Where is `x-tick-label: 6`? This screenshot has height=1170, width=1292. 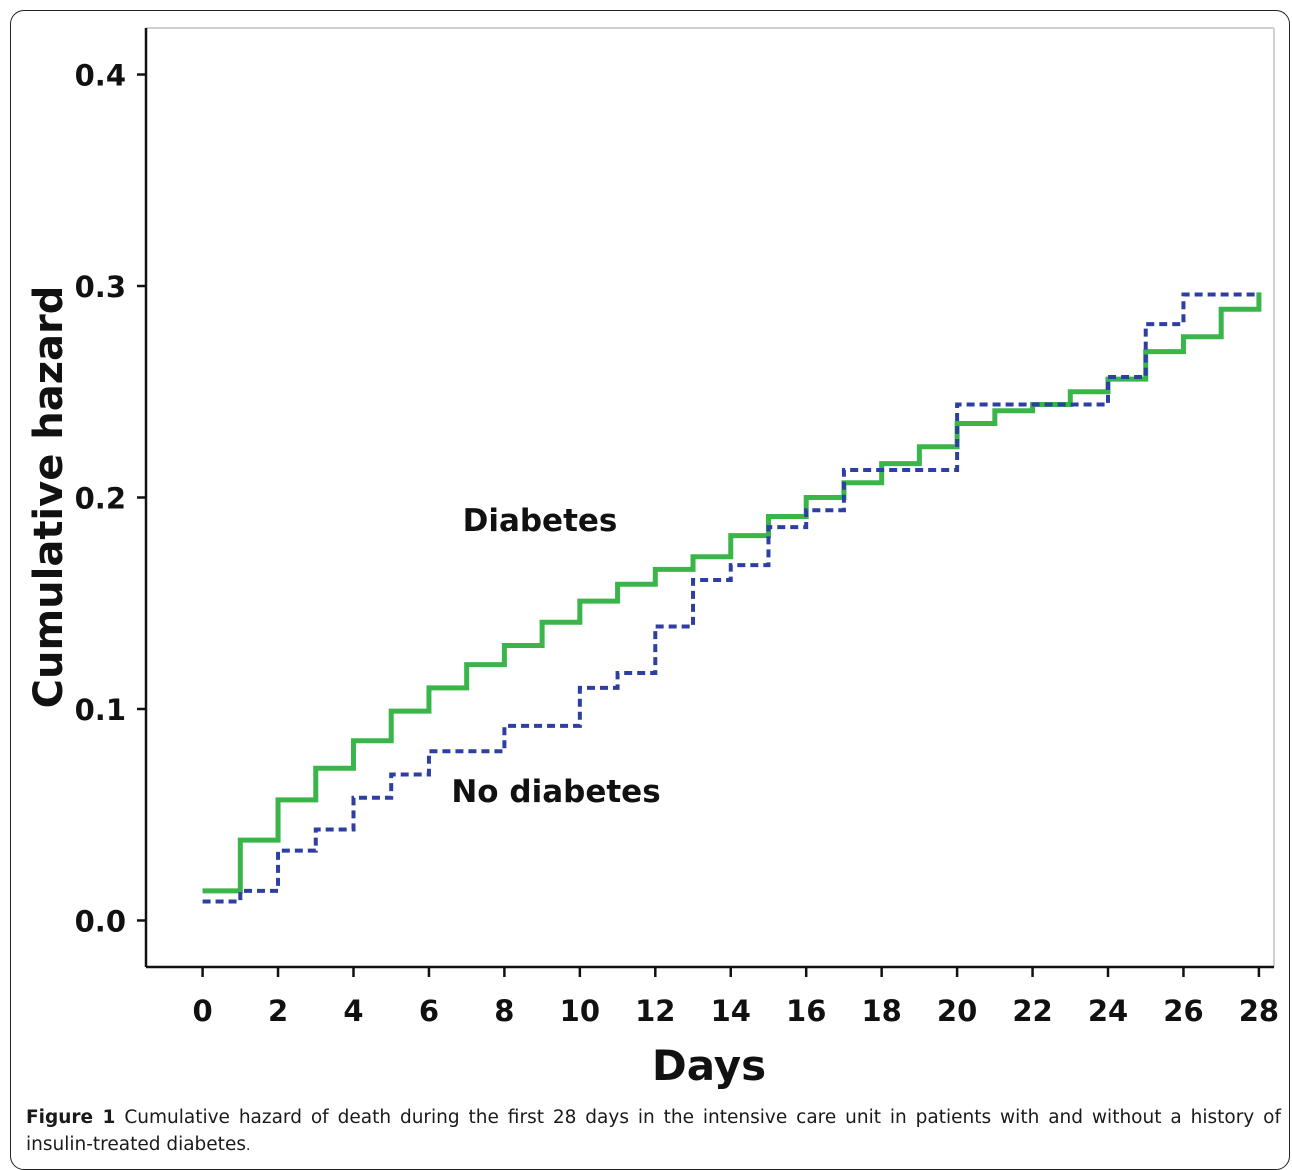
x-tick-label: 6 is located at coordinates (429, 1011).